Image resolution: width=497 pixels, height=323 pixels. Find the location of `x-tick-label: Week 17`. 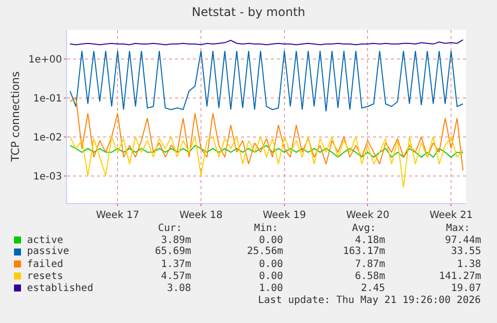

x-tick-label: Week 17 is located at coordinates (118, 215).